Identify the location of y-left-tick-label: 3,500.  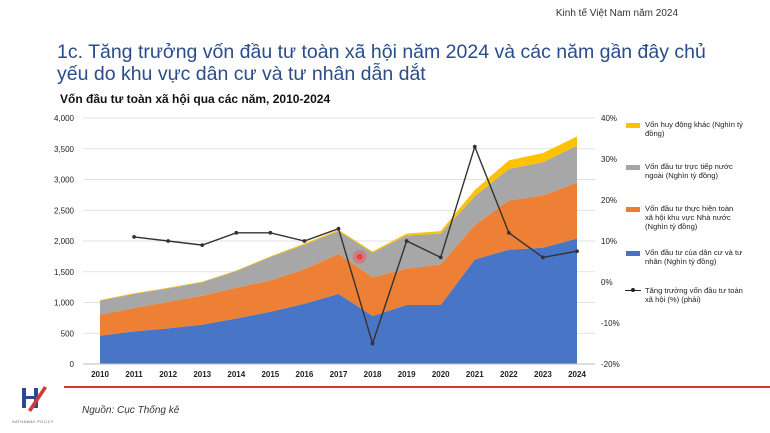
(64, 149).